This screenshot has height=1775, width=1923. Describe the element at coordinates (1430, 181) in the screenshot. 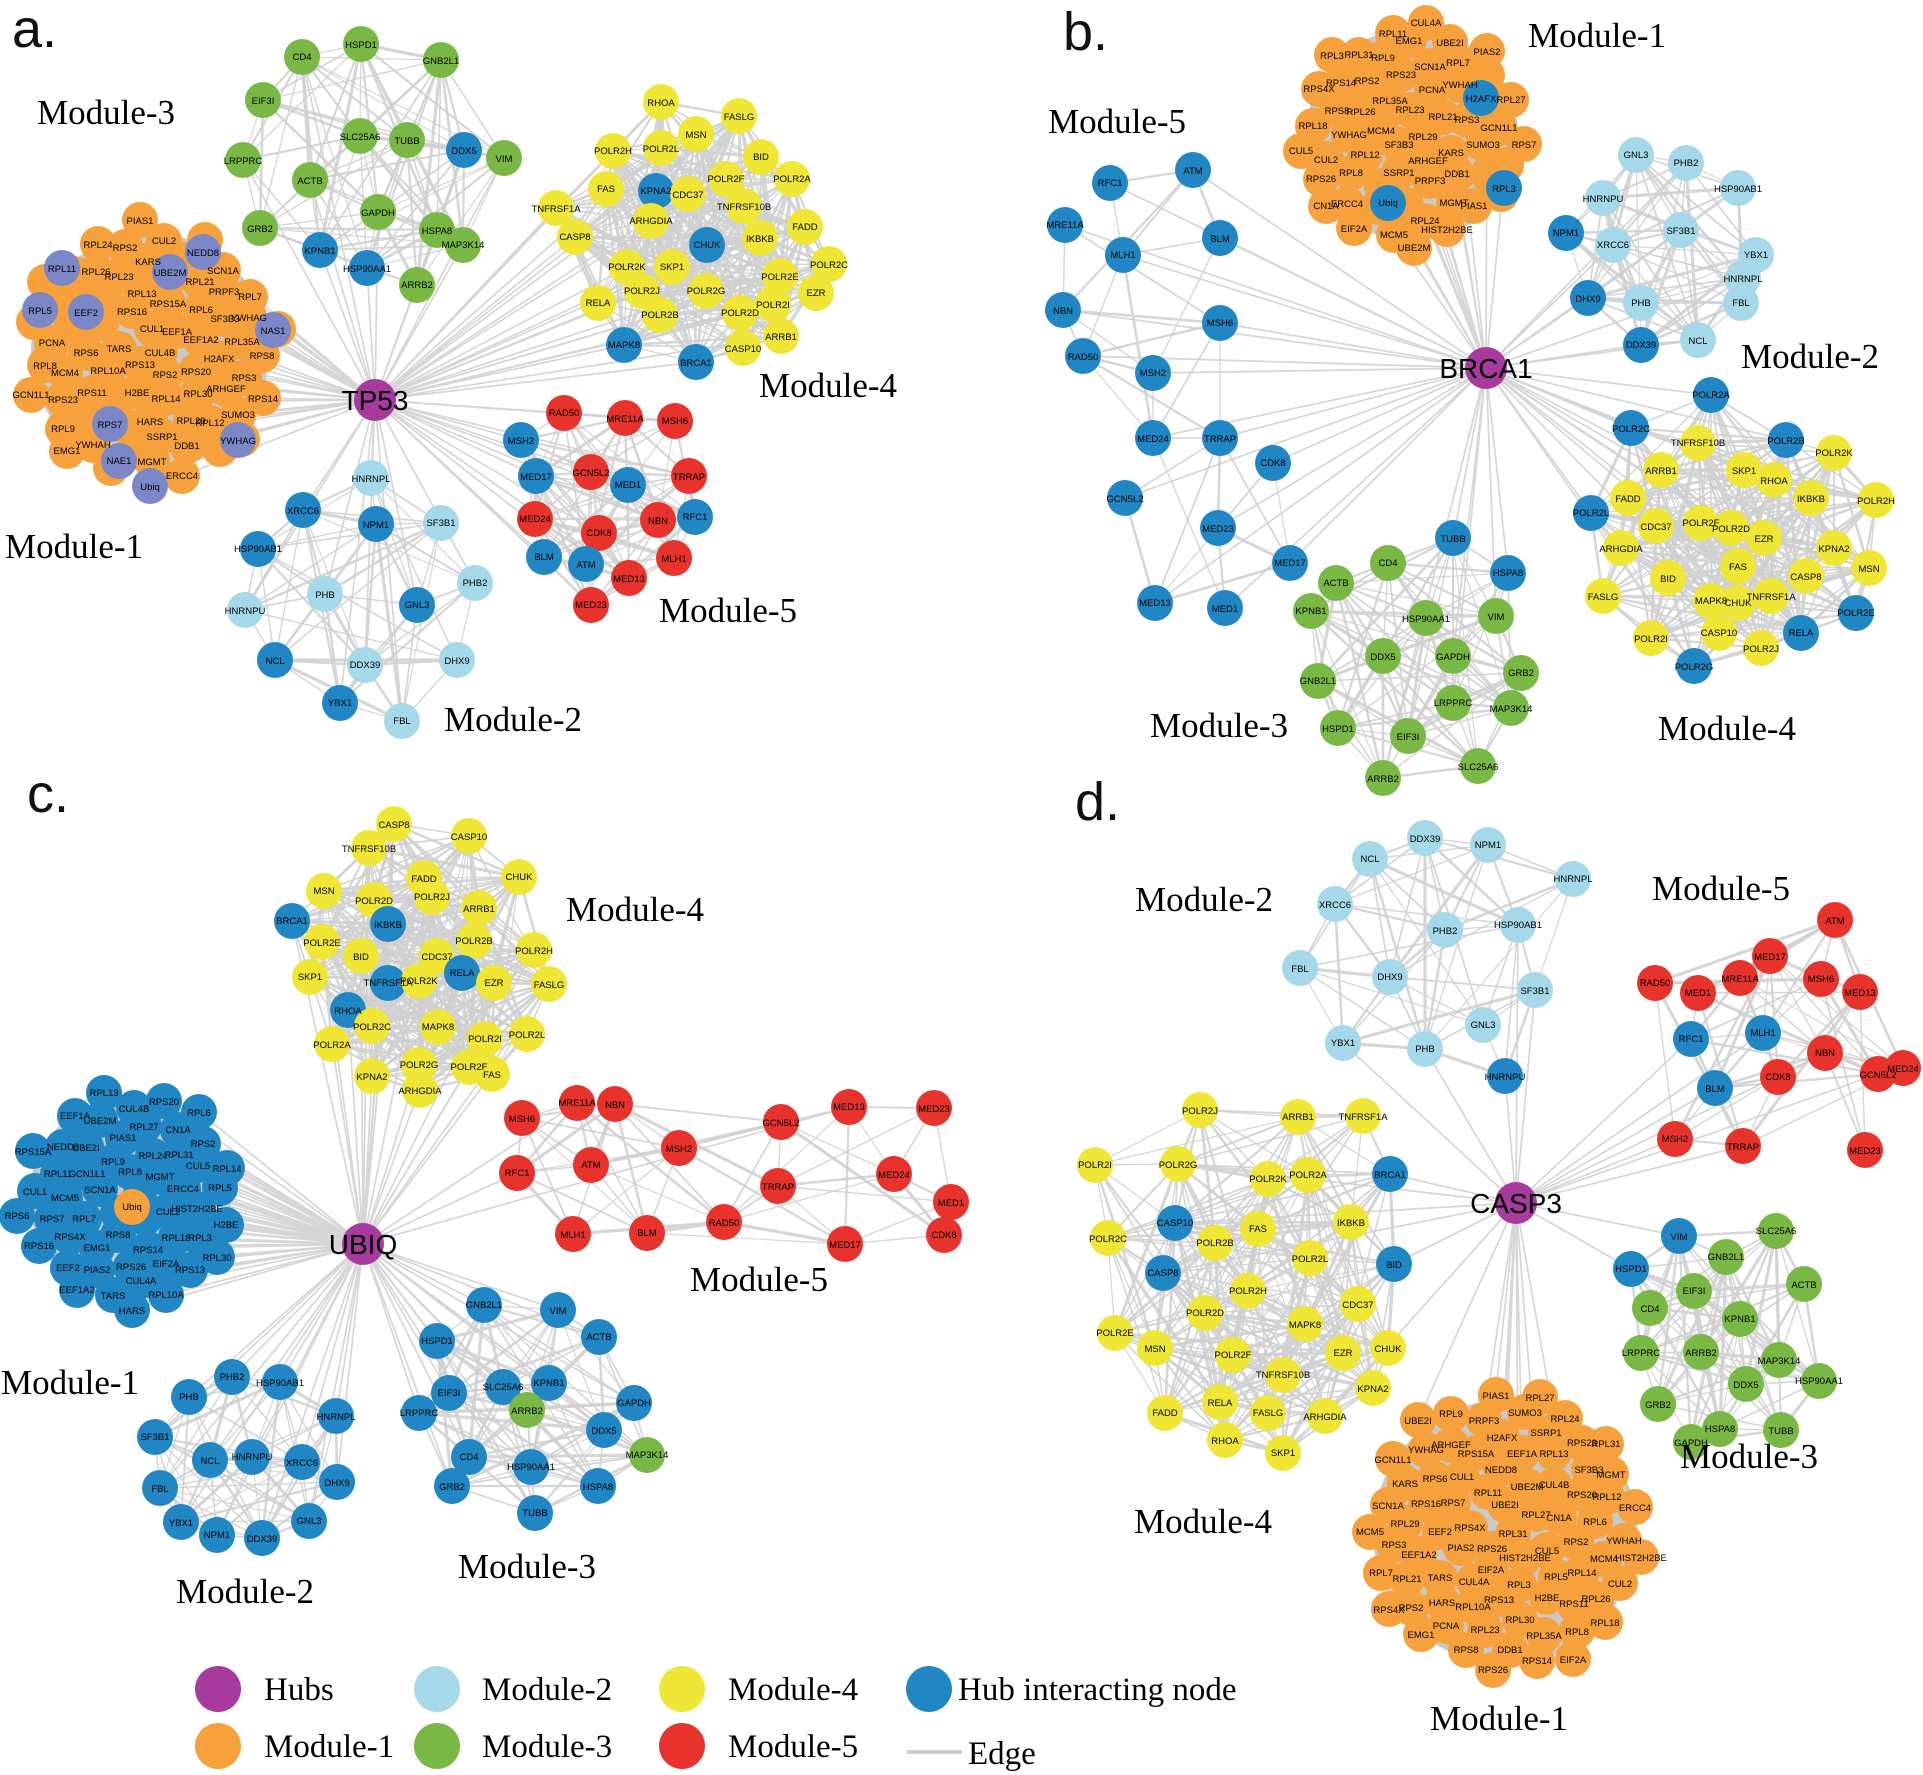

I see `svg-text: PRPF3` at that location.